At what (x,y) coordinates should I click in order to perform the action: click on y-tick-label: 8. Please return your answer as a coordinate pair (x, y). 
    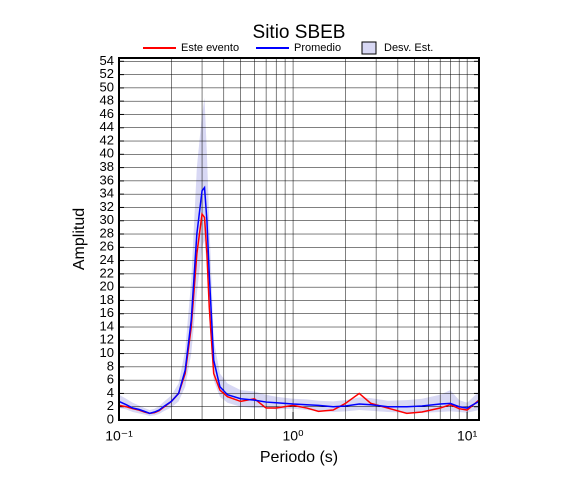
    Looking at the image, I should click on (110, 365).